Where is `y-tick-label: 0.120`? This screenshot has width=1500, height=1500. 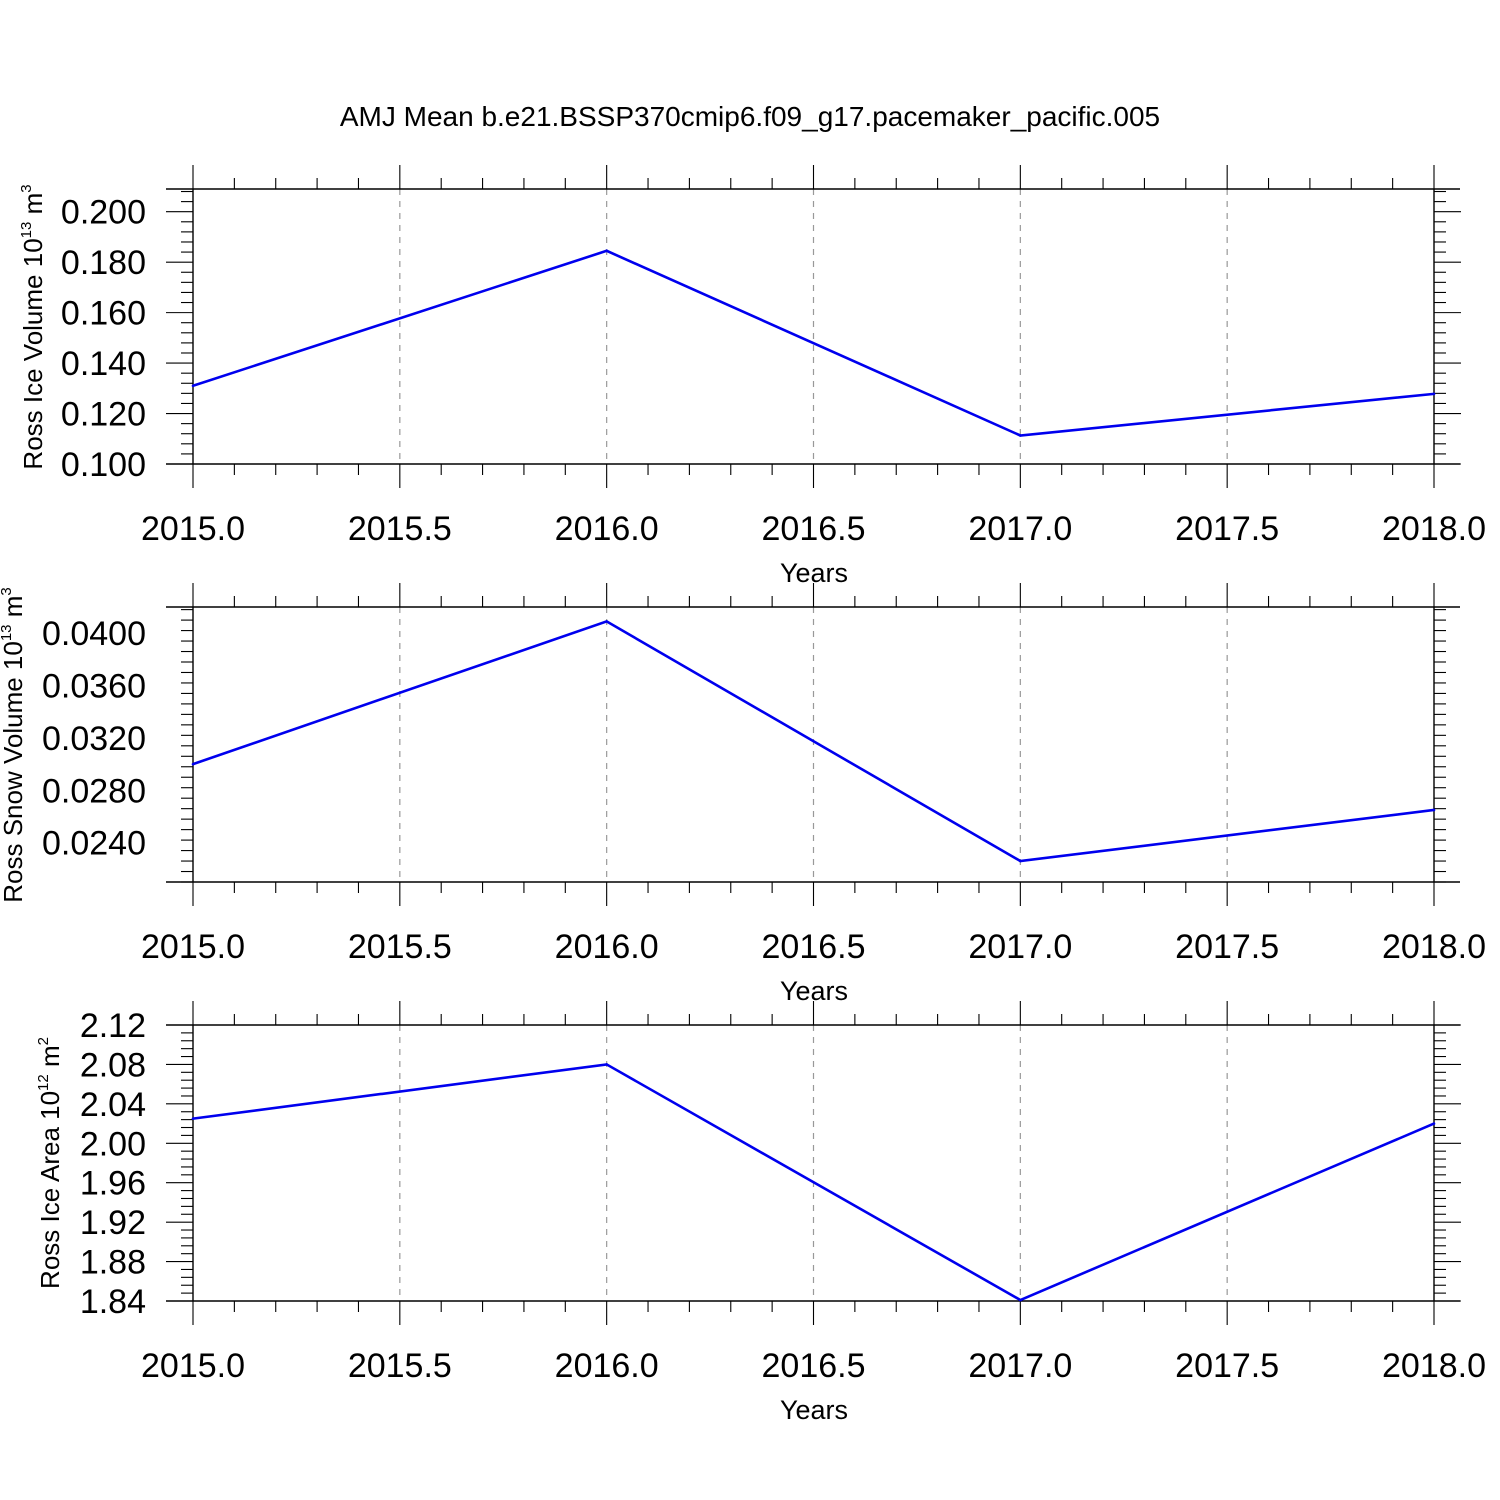 y-tick-label: 0.120 is located at coordinates (103, 415).